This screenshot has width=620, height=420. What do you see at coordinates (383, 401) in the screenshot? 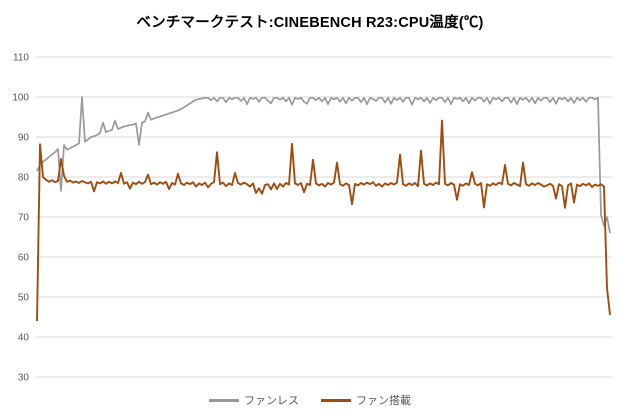
I see `fan-equipped-legend-label: ファン搭載` at bounding box center [383, 401].